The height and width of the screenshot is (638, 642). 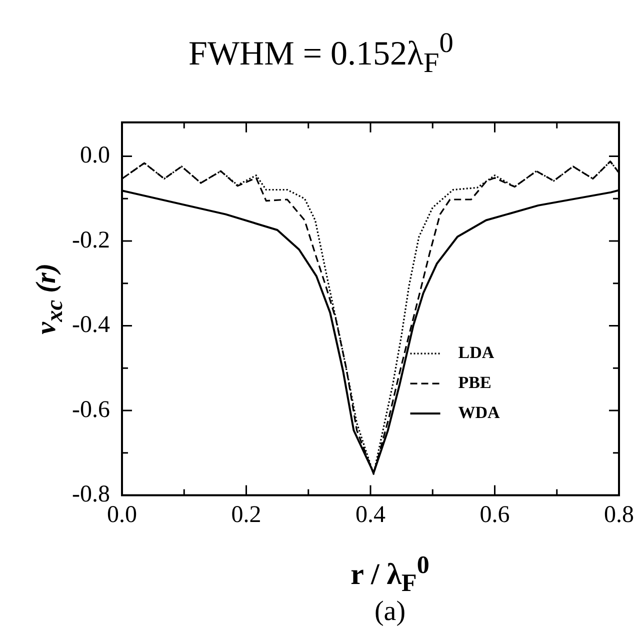 What do you see at coordinates (91, 325) in the screenshot?
I see `y-tick-label: -0.4` at bounding box center [91, 325].